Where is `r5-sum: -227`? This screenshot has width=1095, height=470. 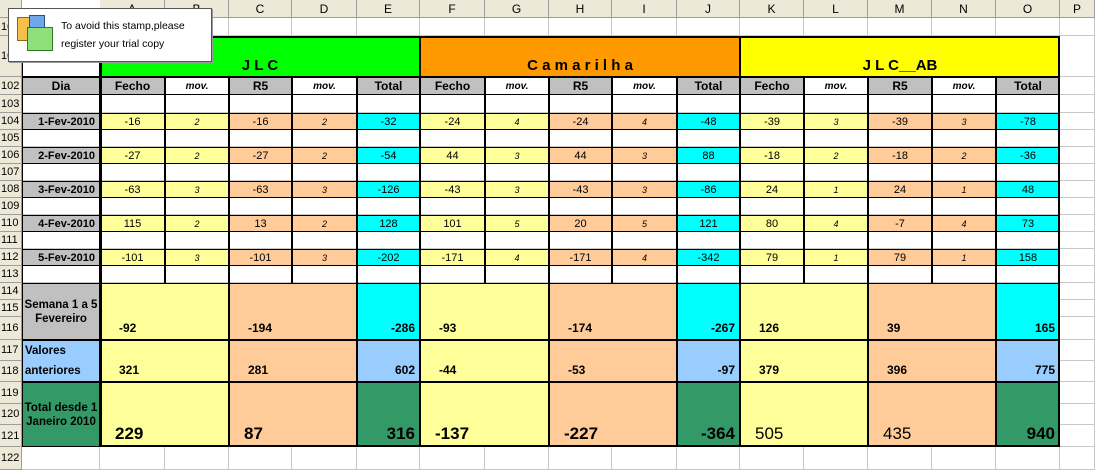
r5-sum: -227 is located at coordinates (613, 414).